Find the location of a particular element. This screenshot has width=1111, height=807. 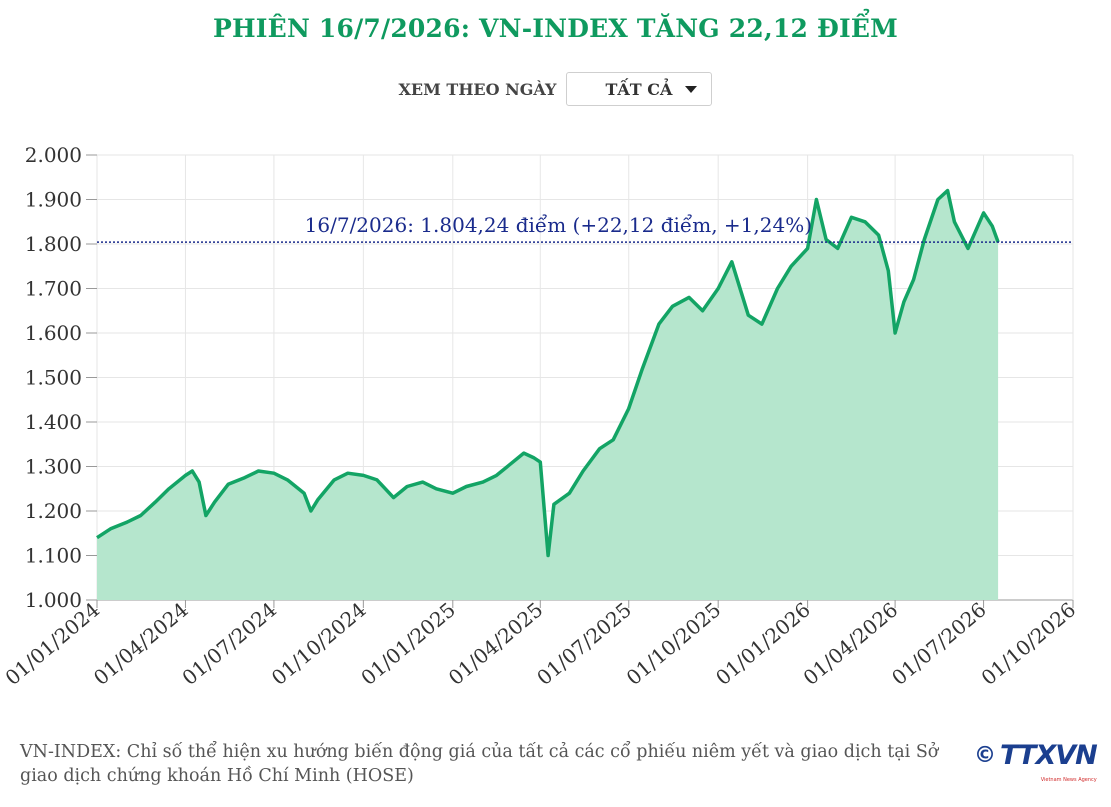

y-tick-label: 1.000 is located at coordinates (53, 600).